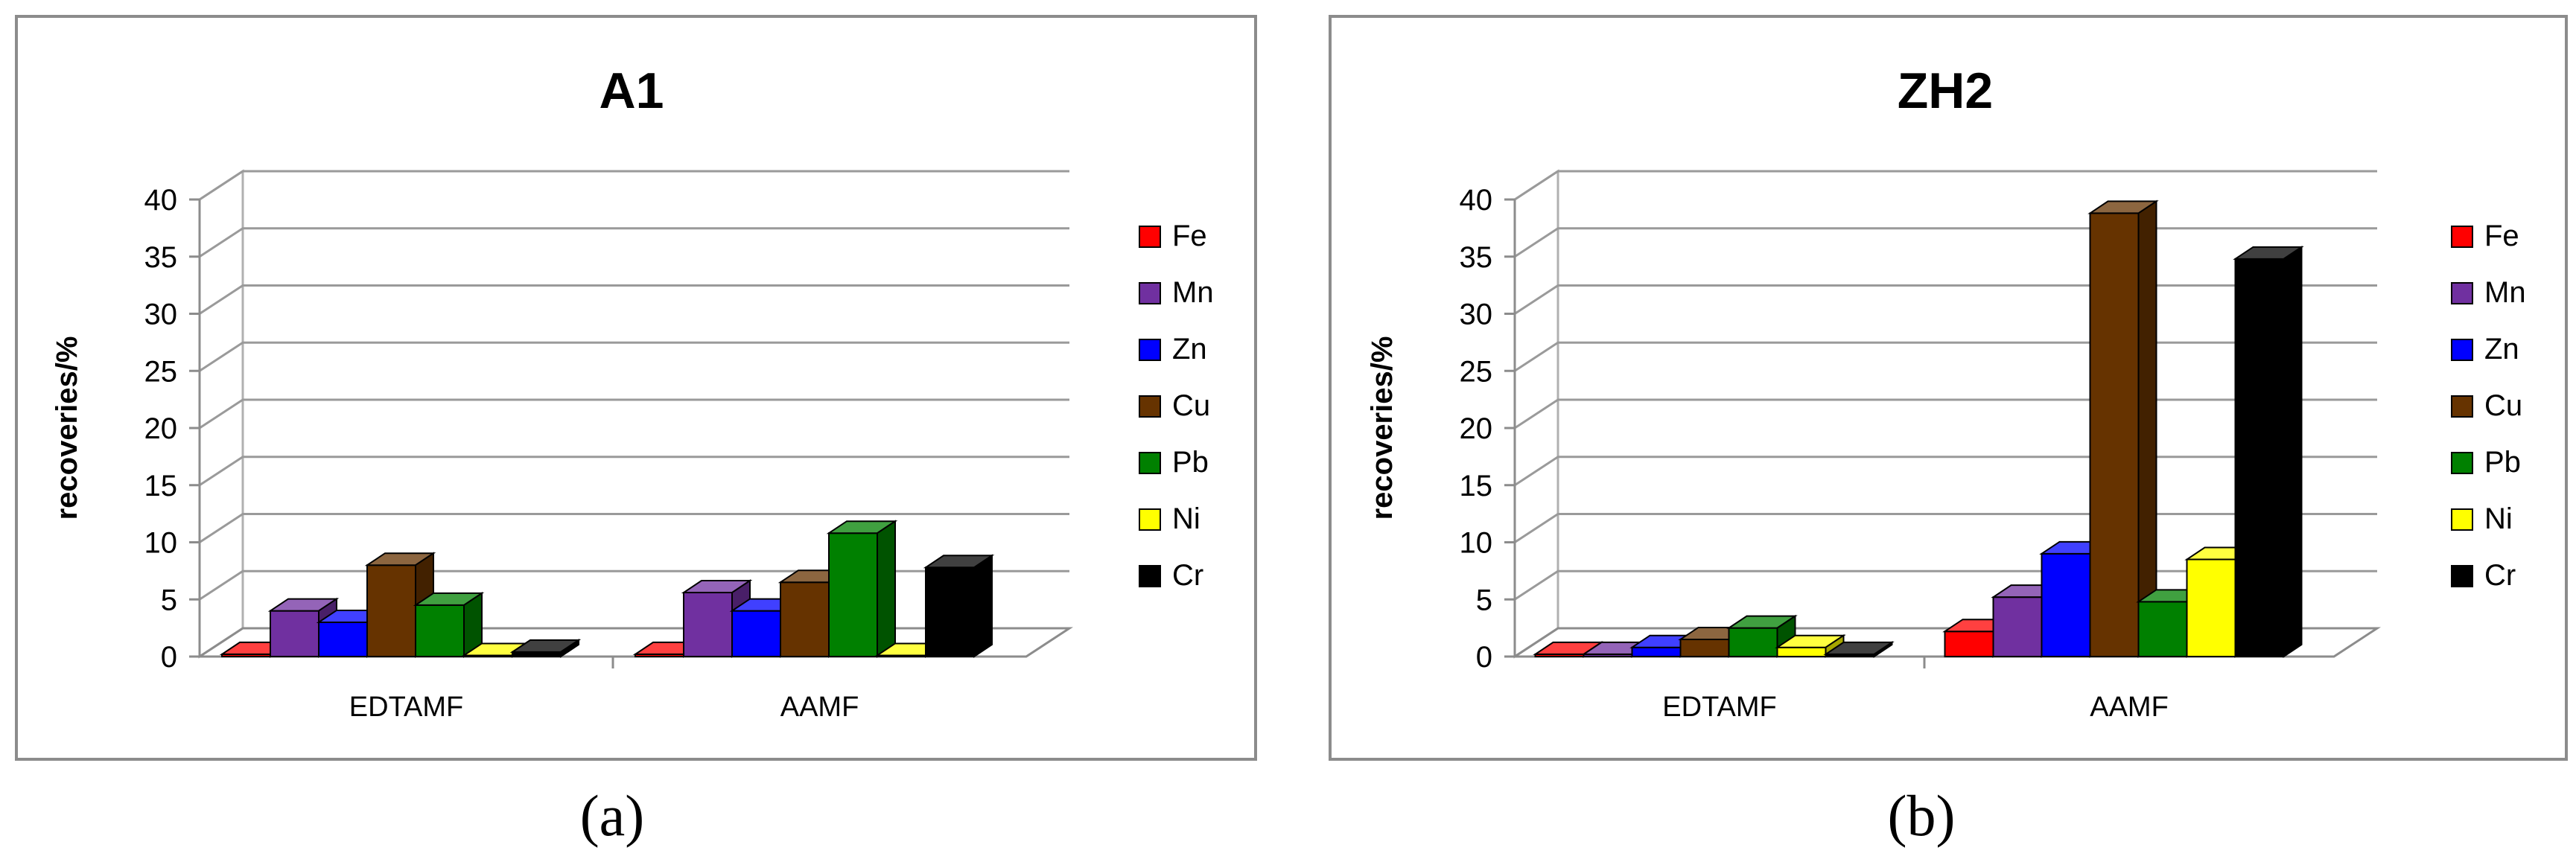  Describe the element at coordinates (303, 628) in the screenshot. I see `bar-mn-edtamf` at that location.